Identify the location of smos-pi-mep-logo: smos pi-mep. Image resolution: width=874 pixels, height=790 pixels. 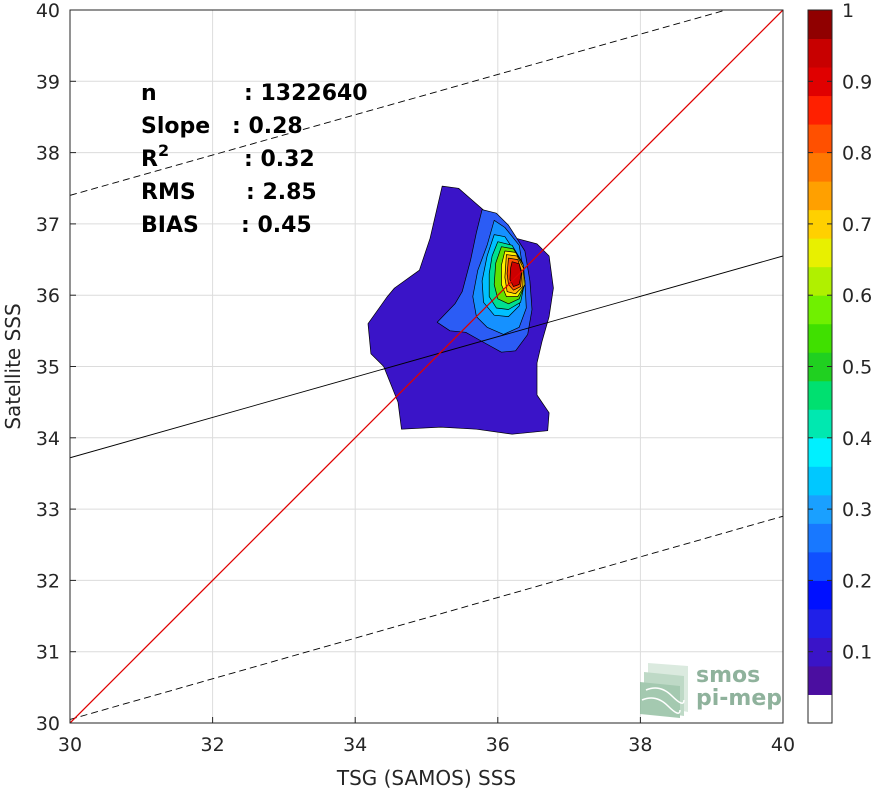
(711, 690).